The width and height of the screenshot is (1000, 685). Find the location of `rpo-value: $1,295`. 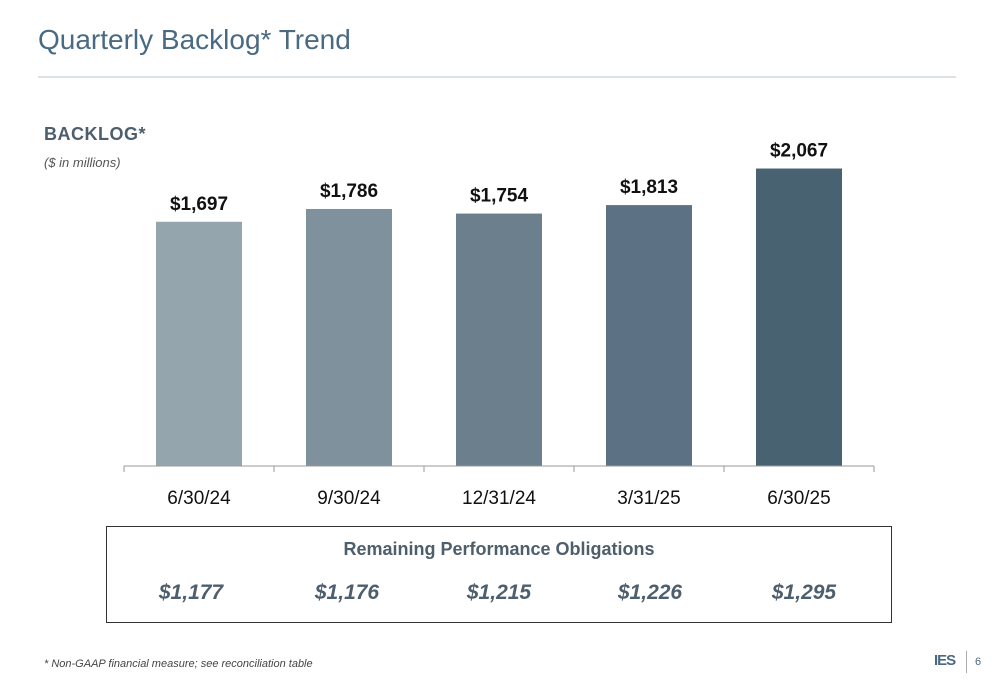

rpo-value: $1,295 is located at coordinates (804, 592).